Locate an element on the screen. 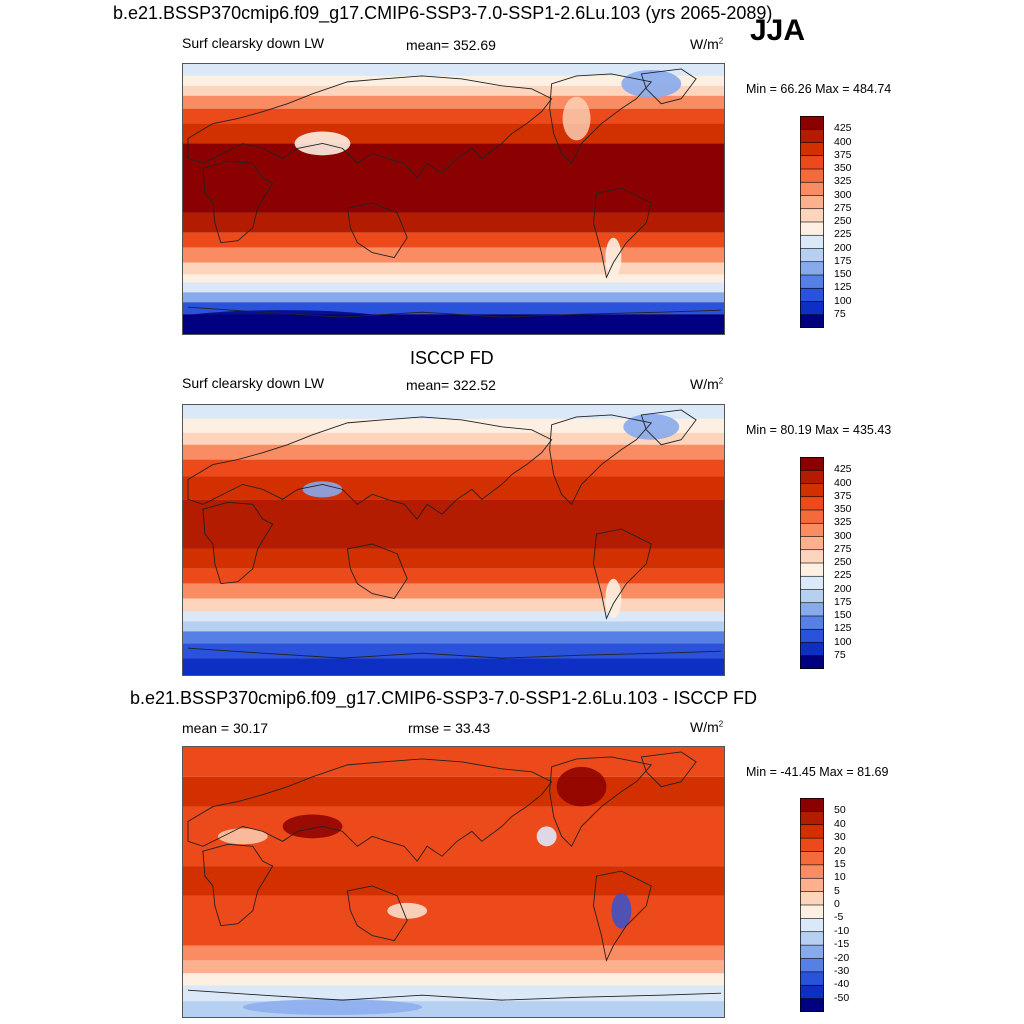 The image size is (1024, 1024). colorbar-tick-label: 15 is located at coordinates (840, 863).